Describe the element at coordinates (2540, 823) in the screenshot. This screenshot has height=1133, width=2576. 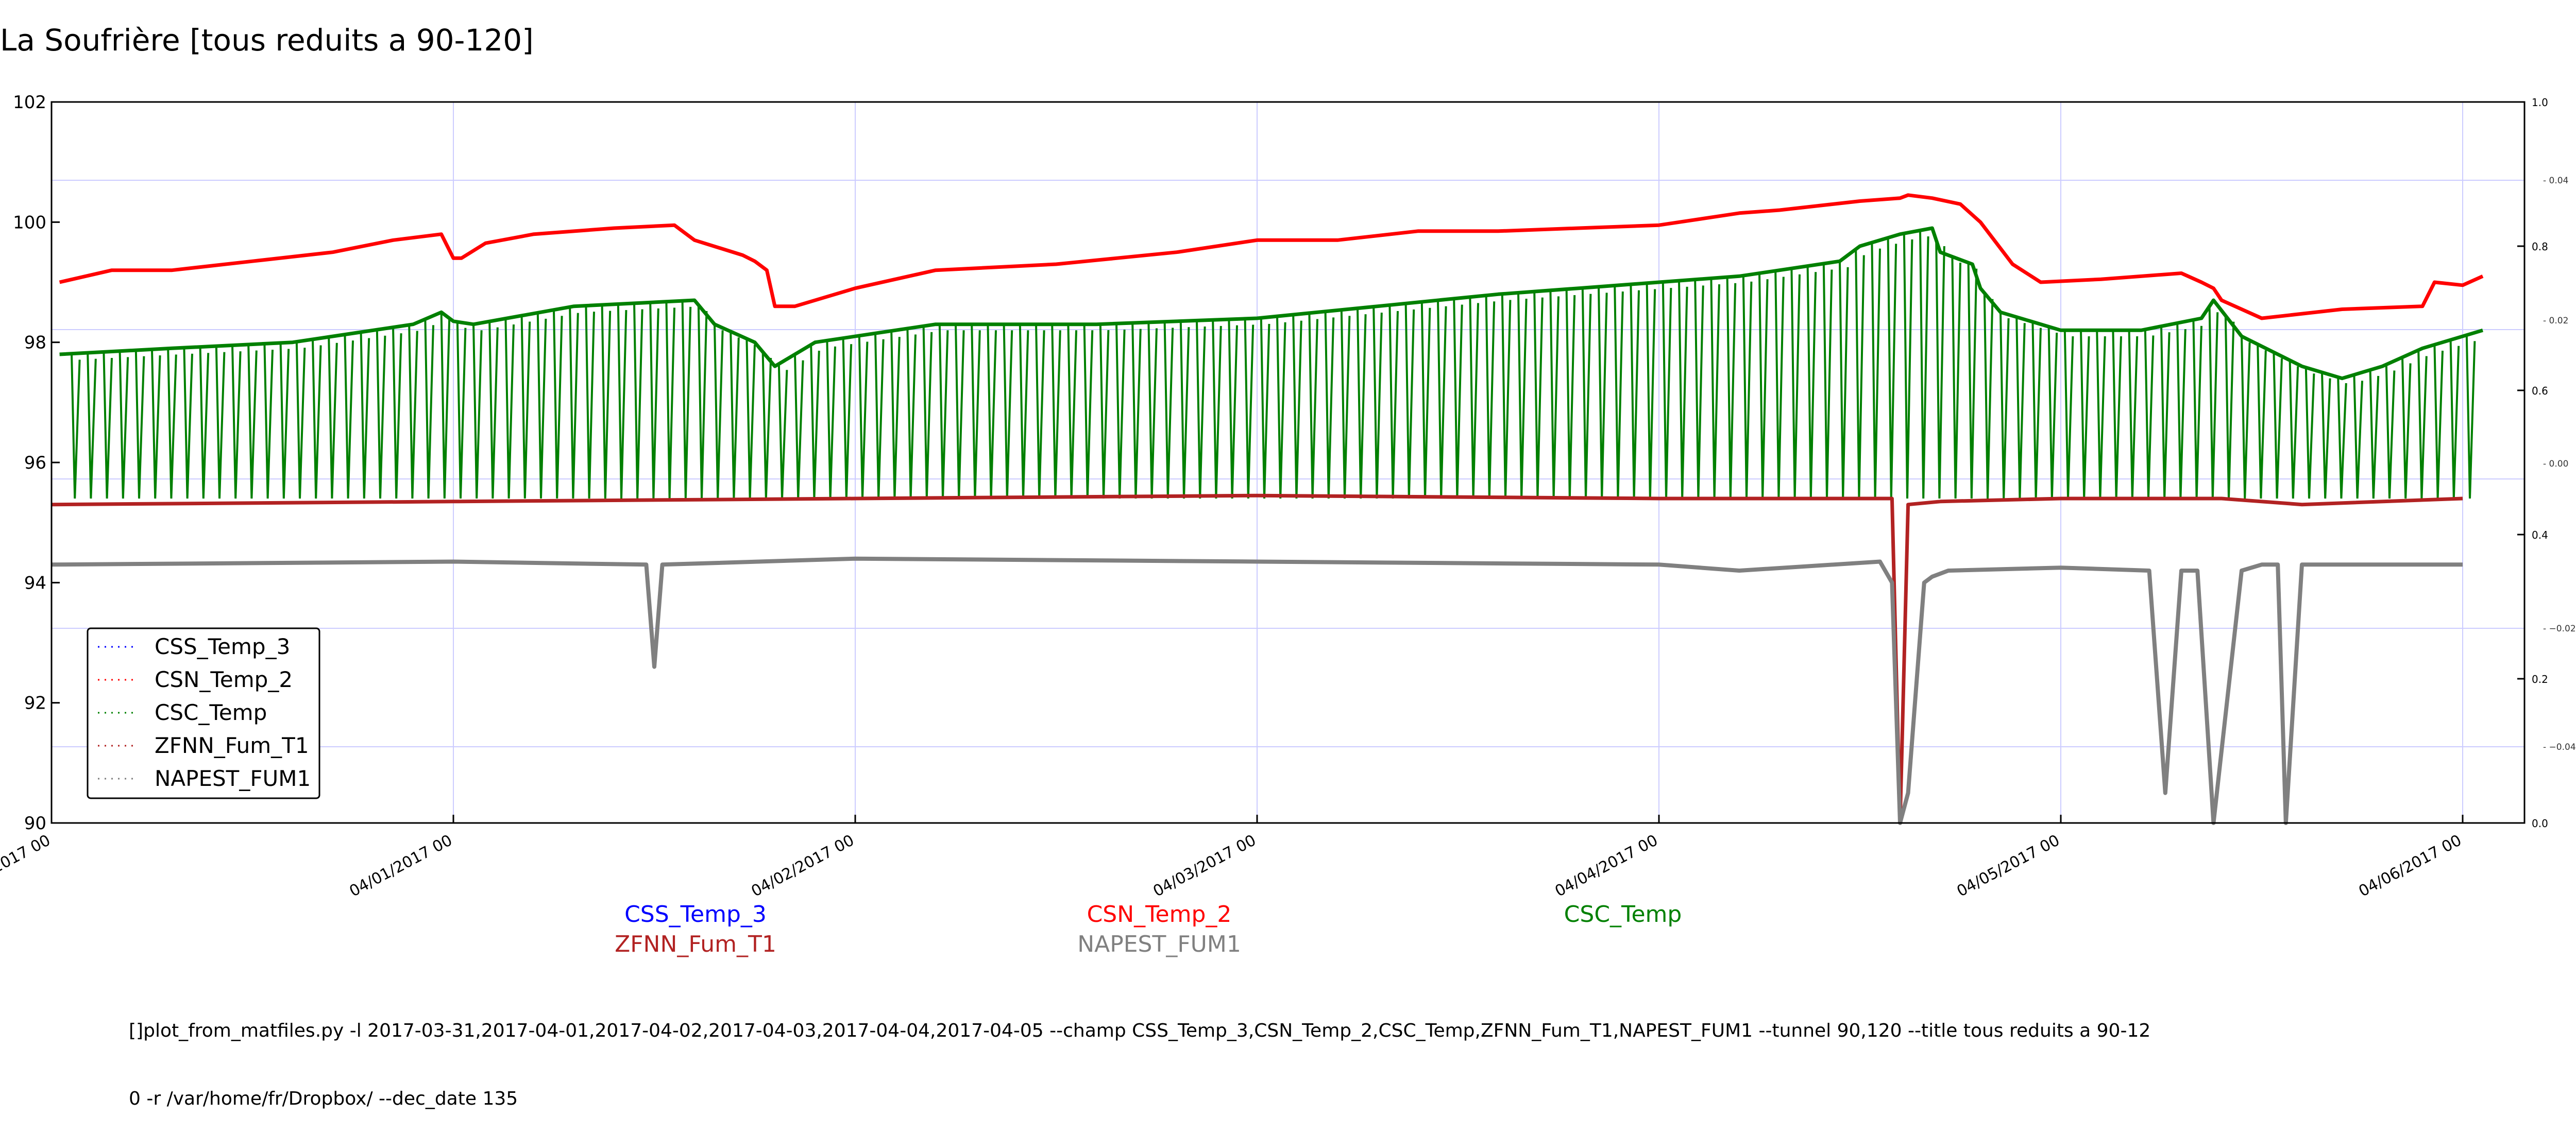
I see `y2-tick-label: 0.0` at that location.